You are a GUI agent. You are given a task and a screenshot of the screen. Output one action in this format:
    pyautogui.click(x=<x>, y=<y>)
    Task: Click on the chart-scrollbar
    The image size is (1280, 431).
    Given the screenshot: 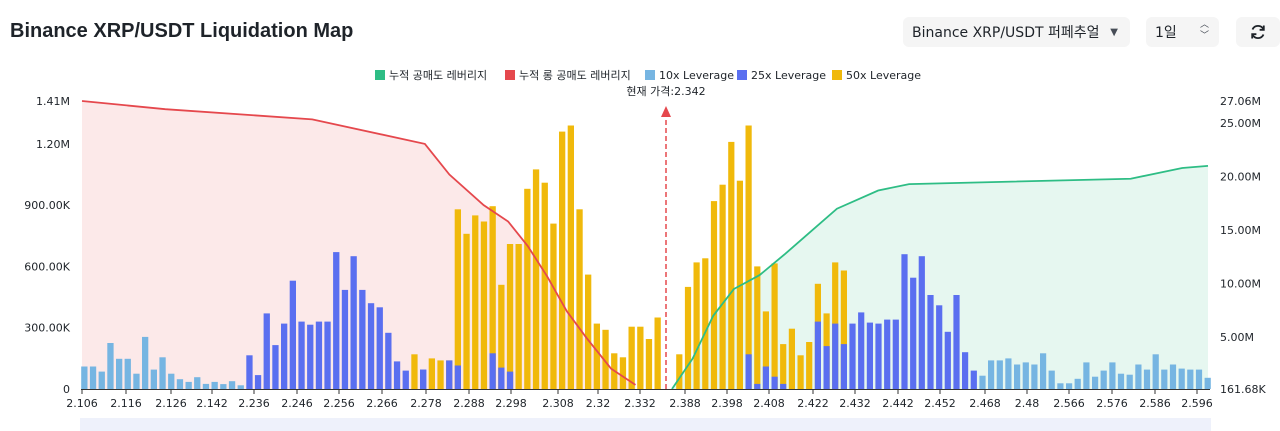 What is the action you would take?
    pyautogui.click(x=645, y=424)
    